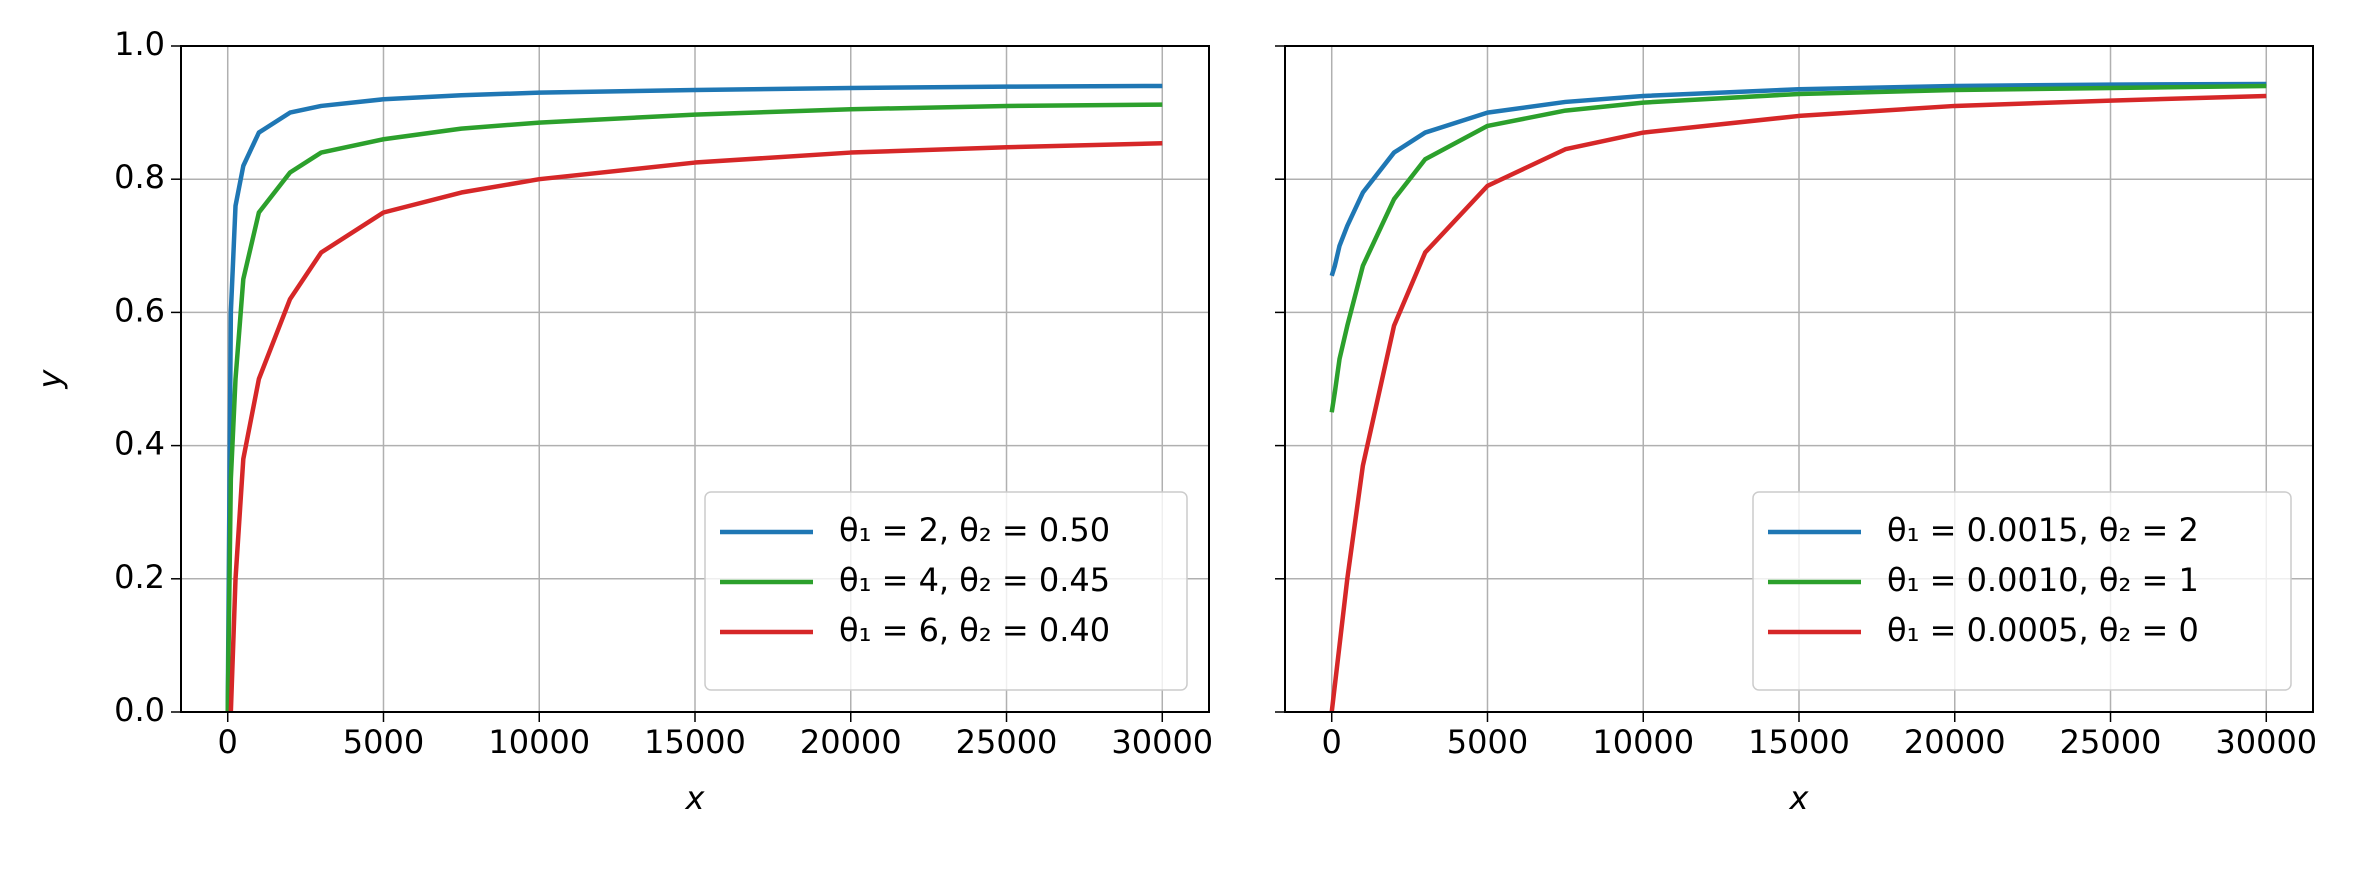  Describe the element at coordinates (50, 378) in the screenshot. I see `y-axis-label: y` at that location.